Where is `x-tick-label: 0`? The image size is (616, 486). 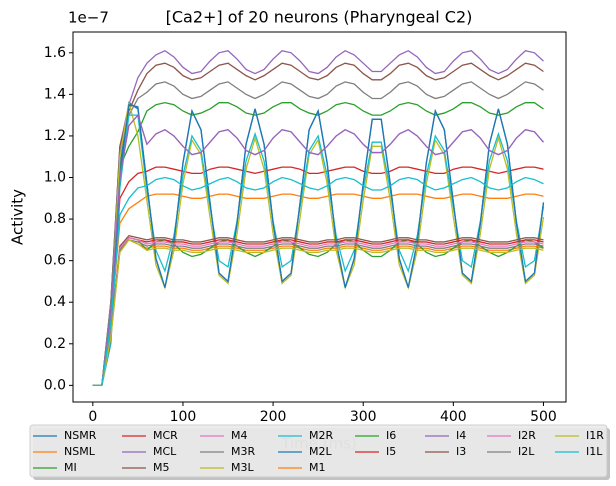
x-tick-label: 0 is located at coordinates (92, 417).